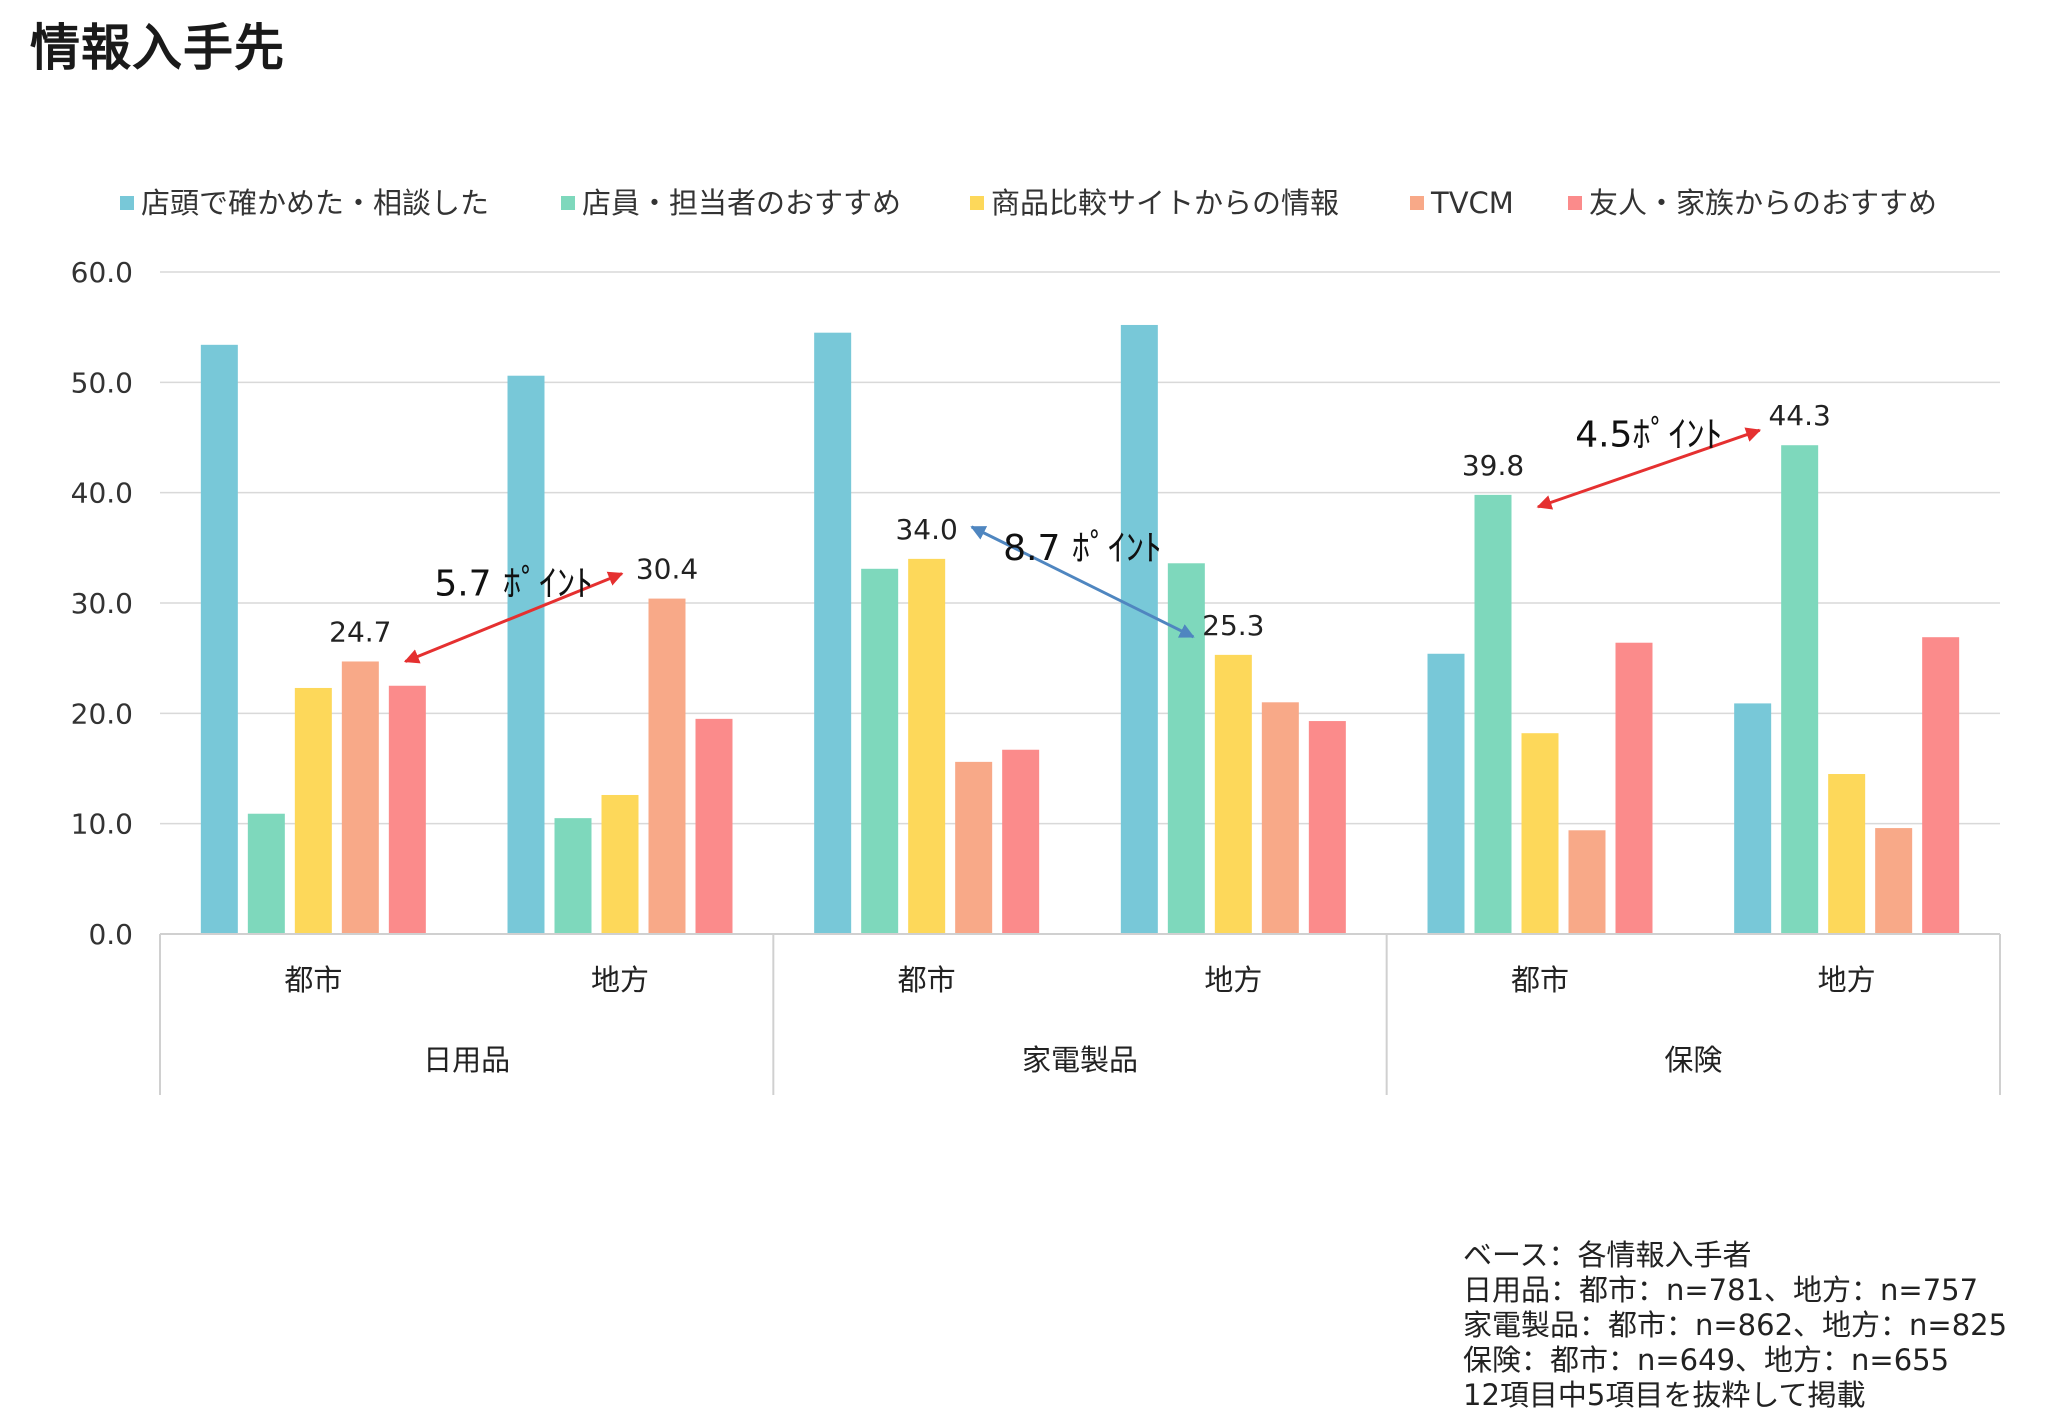 The height and width of the screenshot is (1424, 2048). I want to click on data-label: 24.7, so click(360, 631).